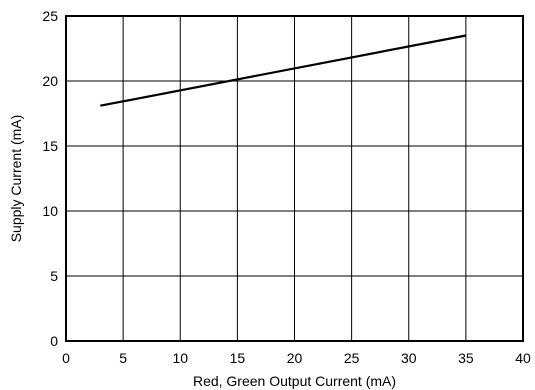 Image resolution: width=535 pixels, height=390 pixels. Describe the element at coordinates (409, 358) in the screenshot. I see `x-tick-label: 30` at that location.